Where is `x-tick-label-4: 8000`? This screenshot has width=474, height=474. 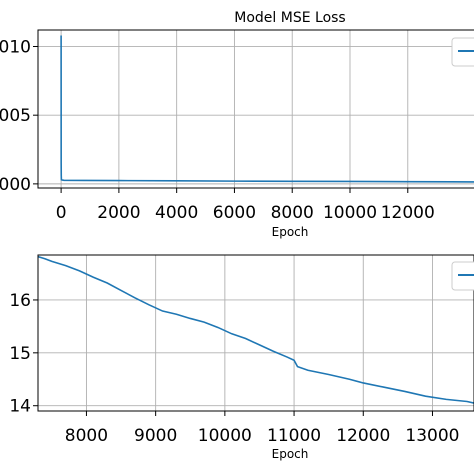 x-tick-label-4: 8000 is located at coordinates (292, 213).